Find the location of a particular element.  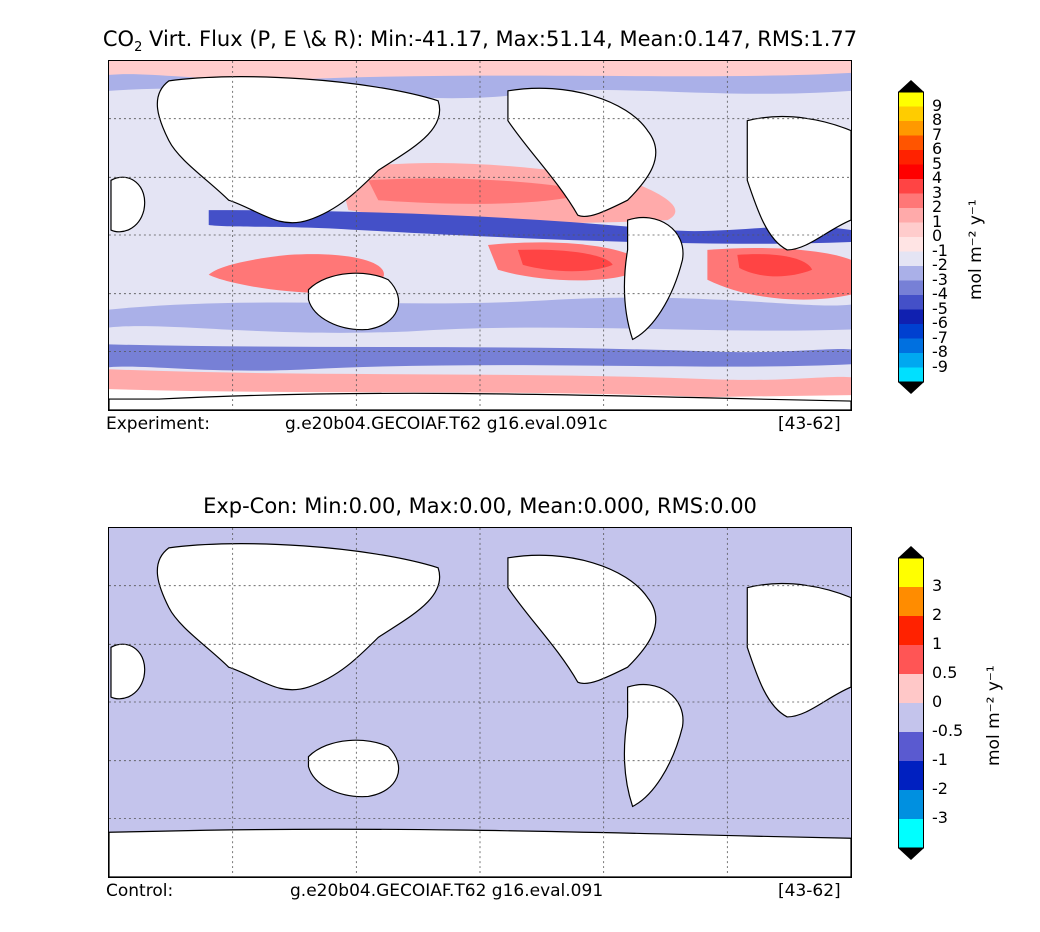

panel2-colorbar-tick-label: -3 is located at coordinates (940, 817).